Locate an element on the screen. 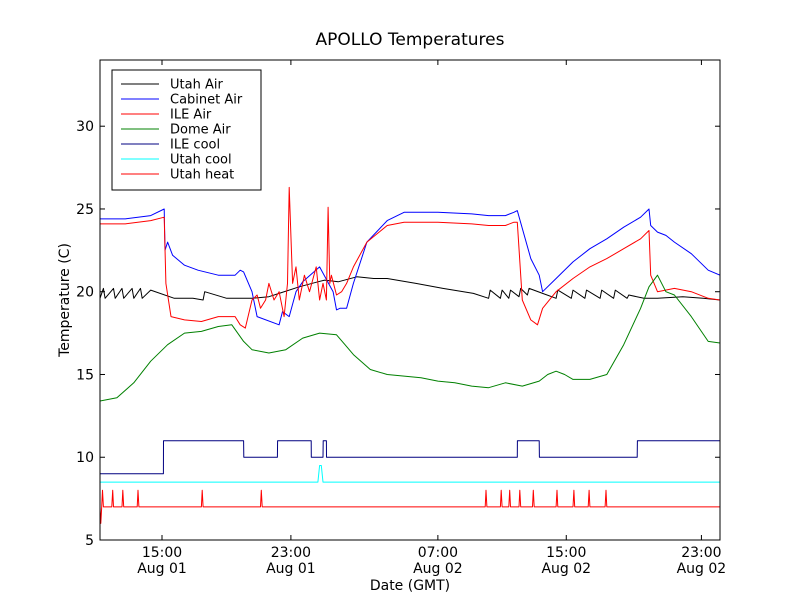  y-tick-label: 25 is located at coordinates (85, 210).